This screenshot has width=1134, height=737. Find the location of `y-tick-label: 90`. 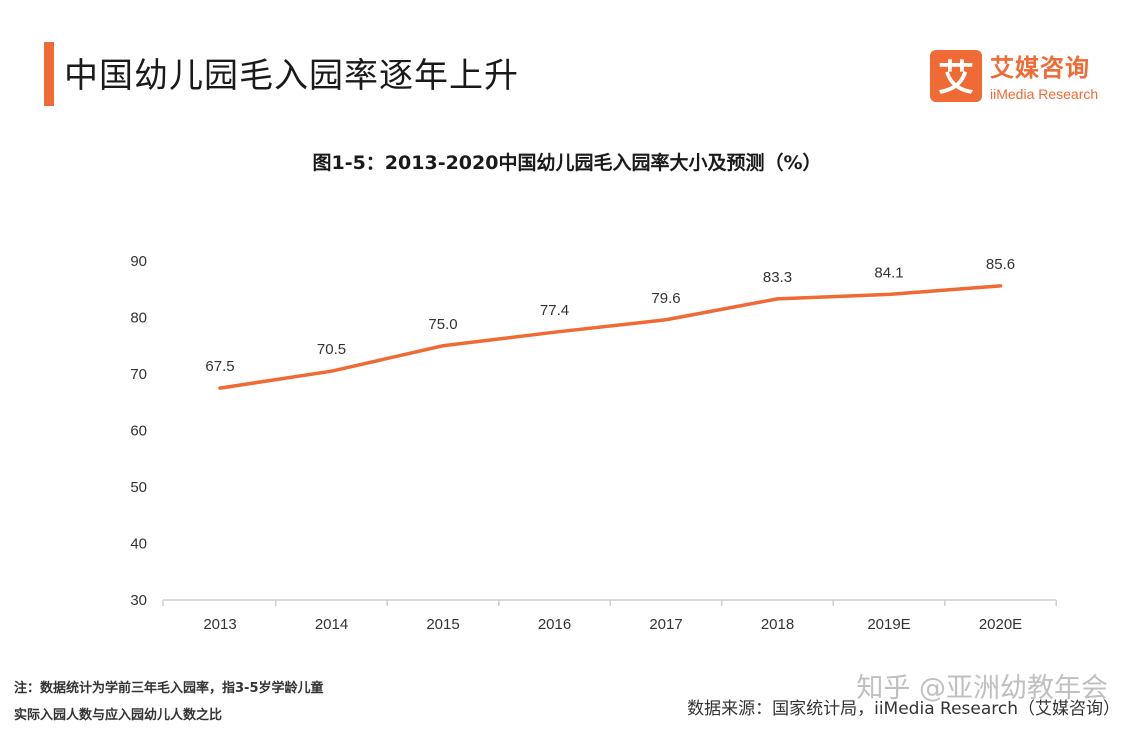

y-tick-label: 90 is located at coordinates (138, 261).